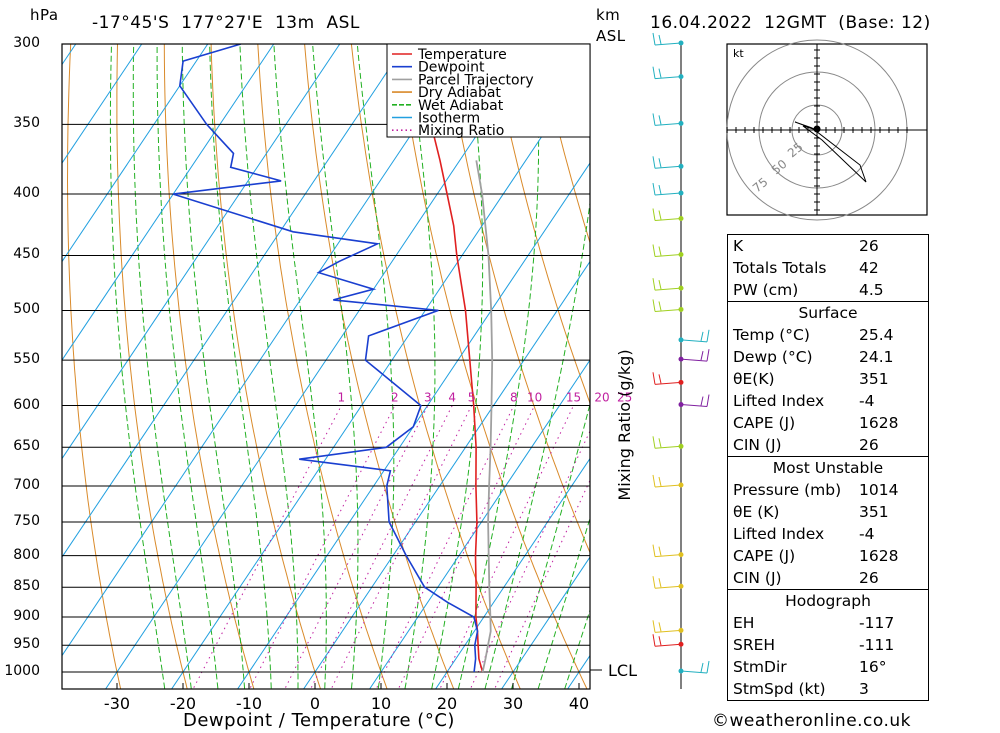 The height and width of the screenshot is (733, 1000). Describe the element at coordinates (26, 123) in the screenshot. I see `pressure-tick: 350` at that location.